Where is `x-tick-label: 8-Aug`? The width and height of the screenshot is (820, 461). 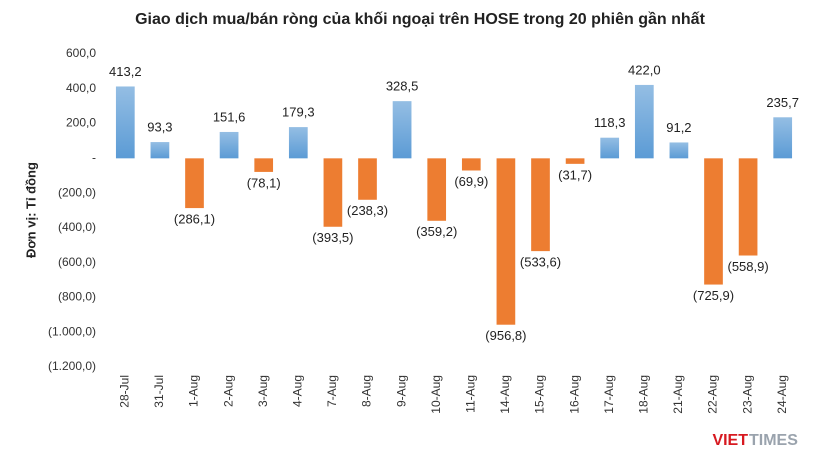
x-tick-label: 8-Aug is located at coordinates (367, 391).